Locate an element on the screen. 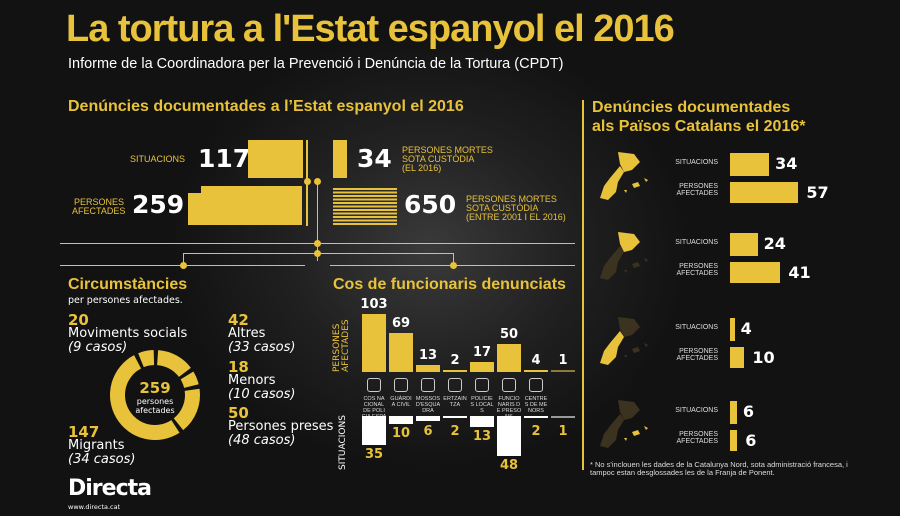 The image size is (900, 516). bar-persones-value: 103 is located at coordinates (374, 305).